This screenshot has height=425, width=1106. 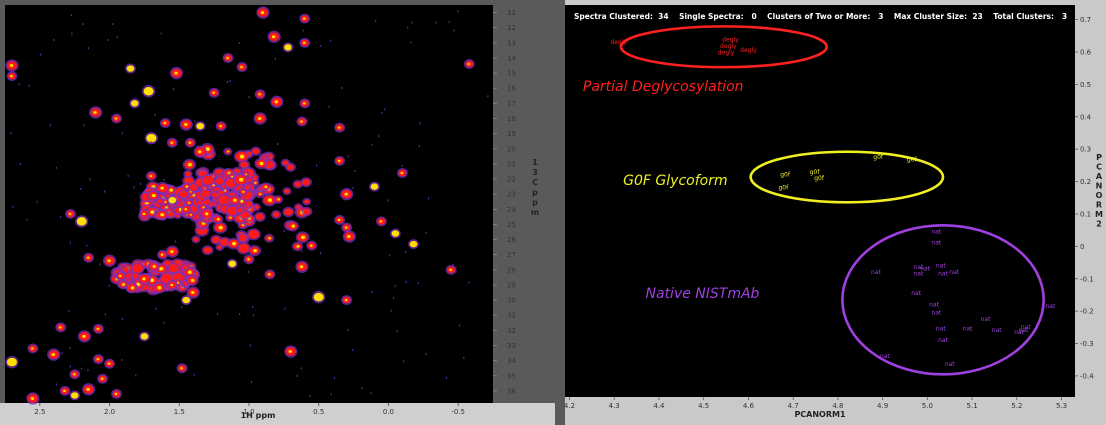 What do you see at coordinates (1086, 117) in the screenshot?
I see `pca-y-tick-label: 0.4` at bounding box center [1086, 117].